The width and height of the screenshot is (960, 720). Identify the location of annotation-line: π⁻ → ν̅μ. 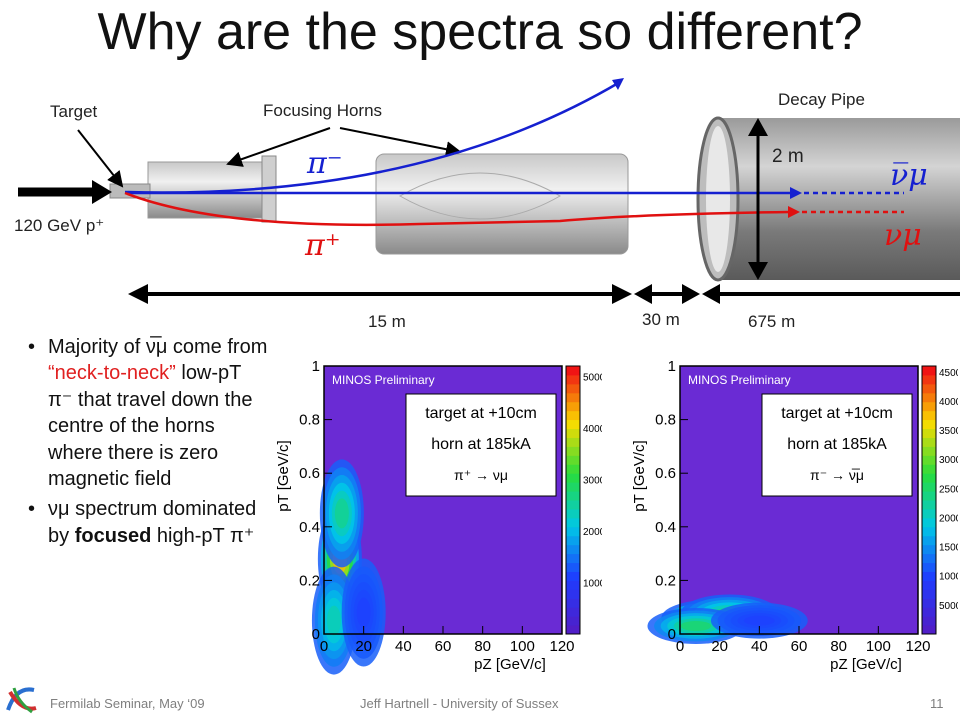
(837, 475).